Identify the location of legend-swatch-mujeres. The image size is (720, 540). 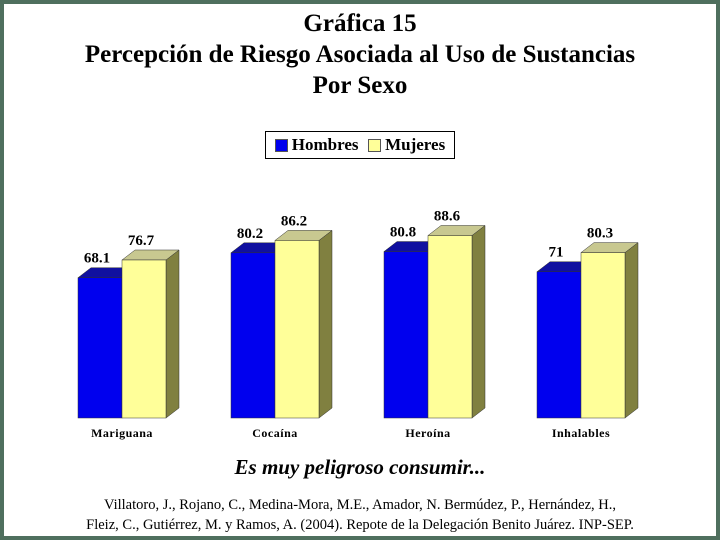
(375, 145).